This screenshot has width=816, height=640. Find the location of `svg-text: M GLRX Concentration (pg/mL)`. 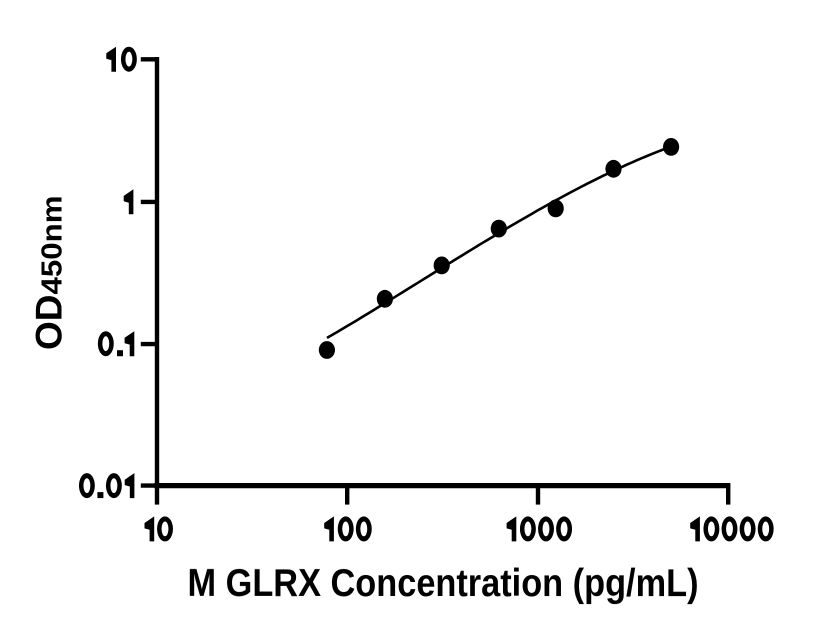

svg-text: M GLRX Concentration (pg/mL) is located at coordinates (442, 583).